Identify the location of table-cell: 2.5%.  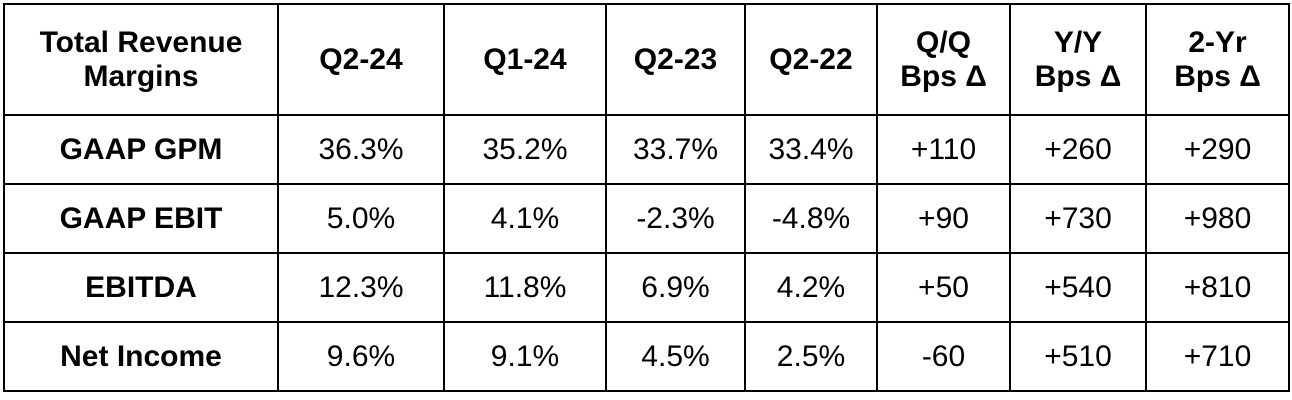
(811, 356).